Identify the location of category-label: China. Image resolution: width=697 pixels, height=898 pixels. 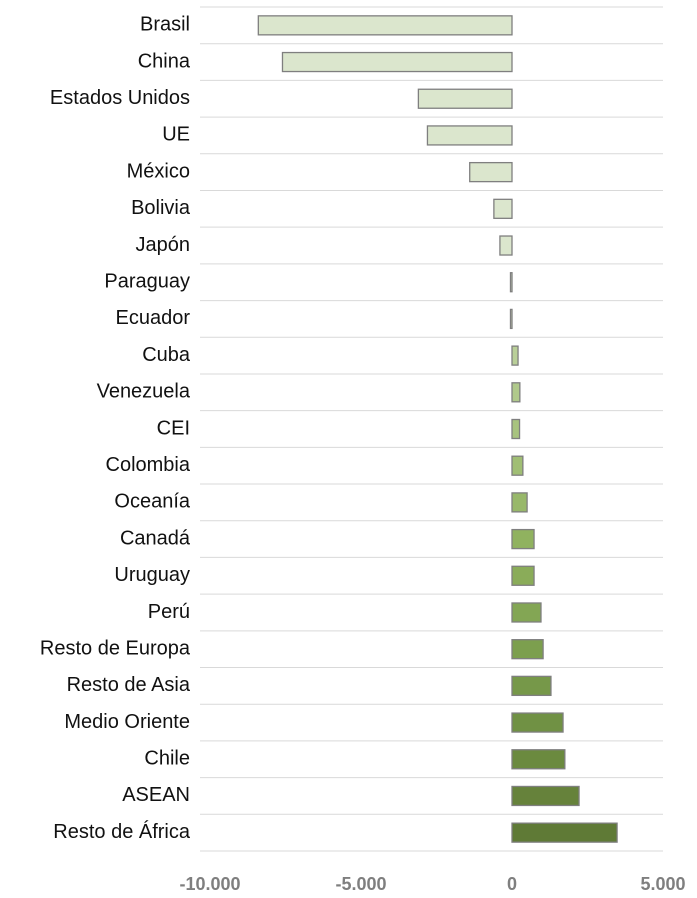
(164, 61).